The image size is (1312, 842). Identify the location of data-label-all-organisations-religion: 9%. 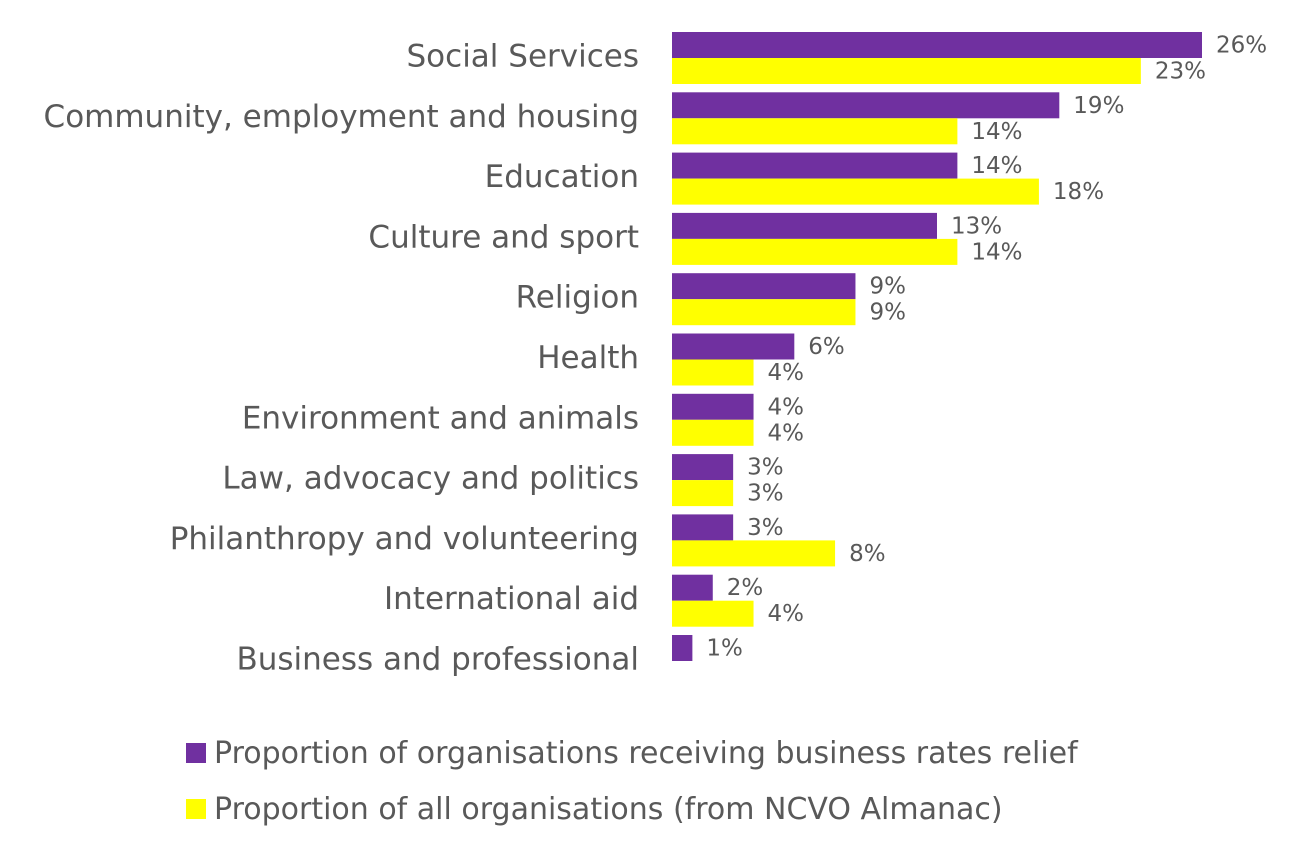
(887, 313).